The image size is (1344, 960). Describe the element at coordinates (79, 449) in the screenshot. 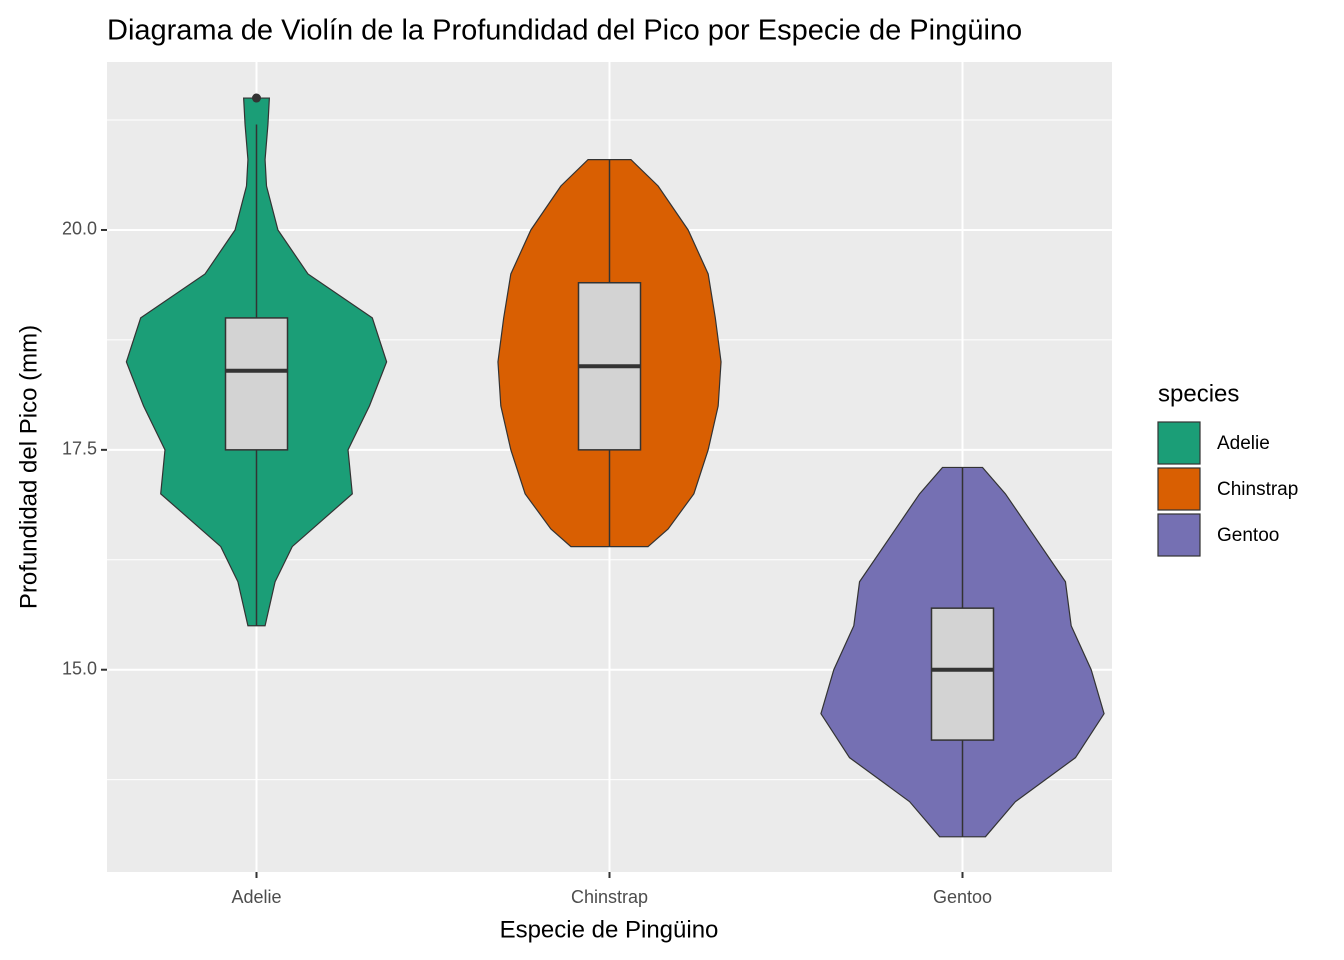

I see `y-tick-label: 17.5` at that location.